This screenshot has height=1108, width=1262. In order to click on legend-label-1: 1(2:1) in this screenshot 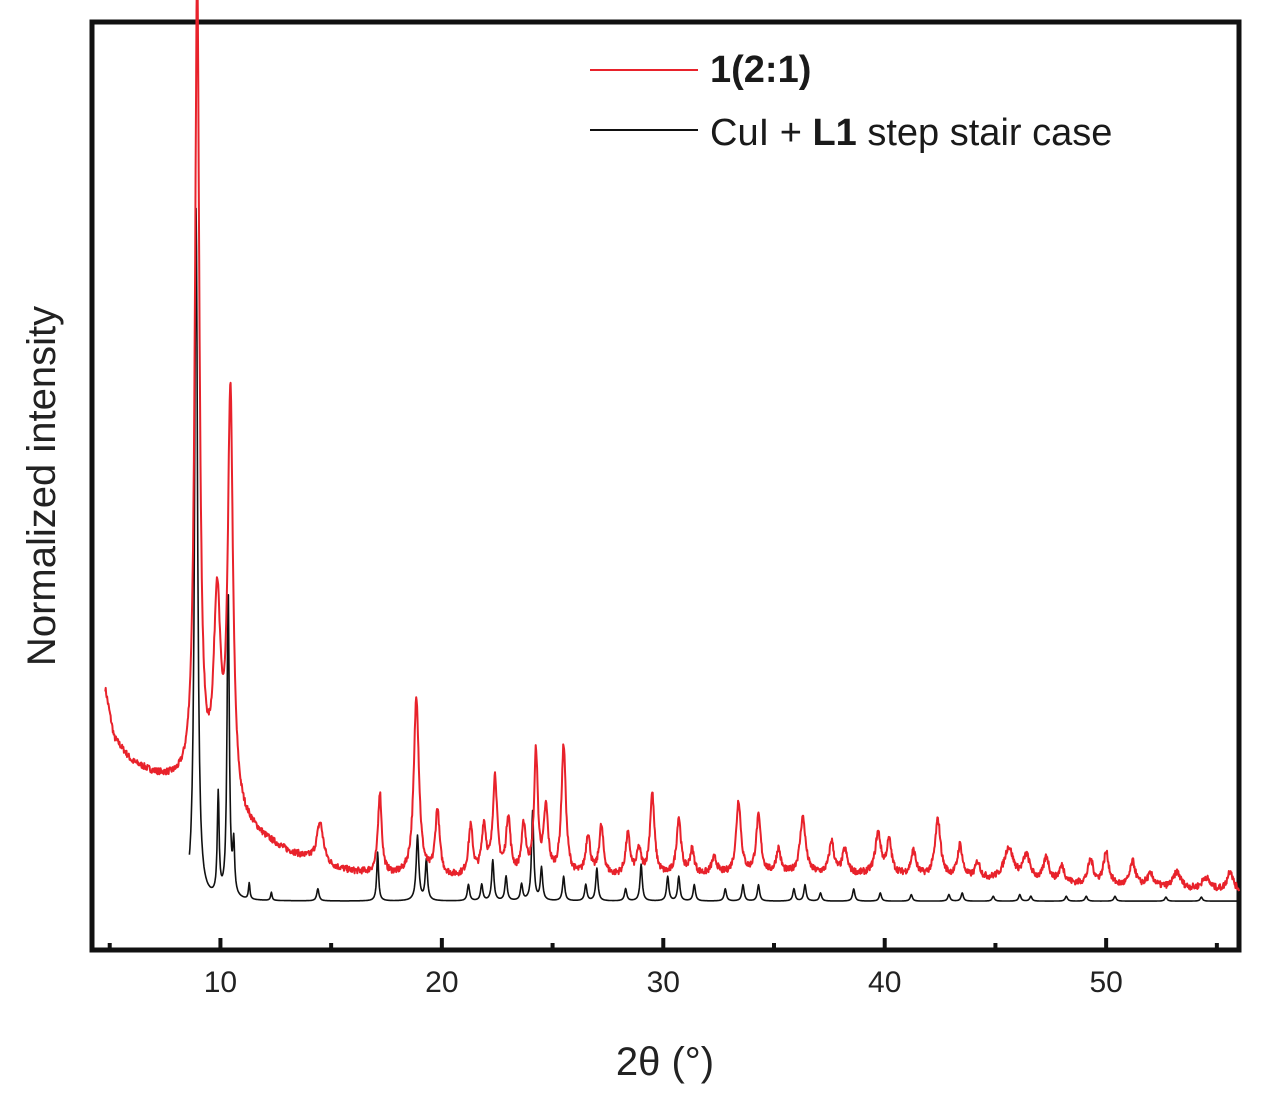, I will do `click(760, 70)`.